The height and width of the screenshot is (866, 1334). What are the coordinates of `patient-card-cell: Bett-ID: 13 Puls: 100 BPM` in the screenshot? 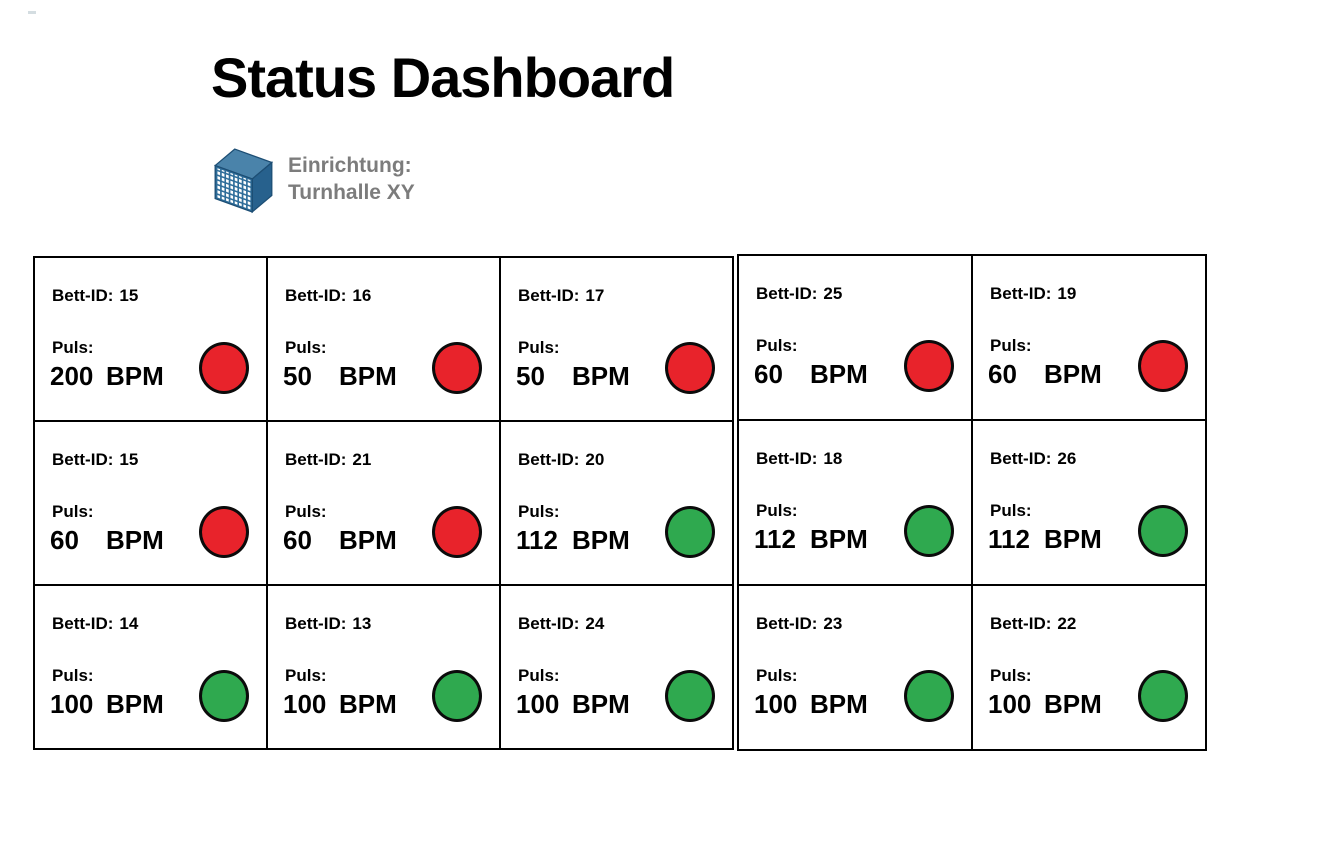 It's located at (383, 667).